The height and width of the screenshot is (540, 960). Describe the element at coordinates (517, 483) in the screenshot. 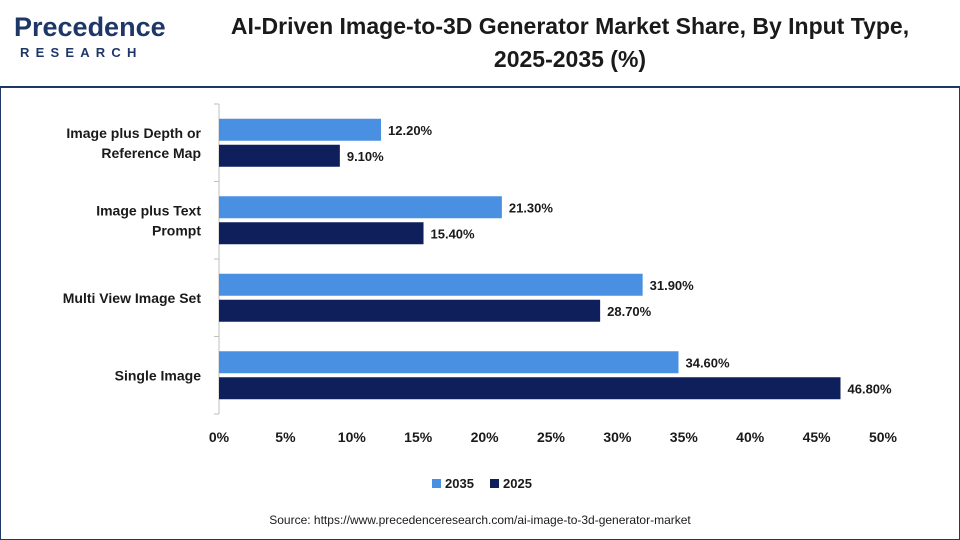

I see `legend-label-2025: 2025` at that location.